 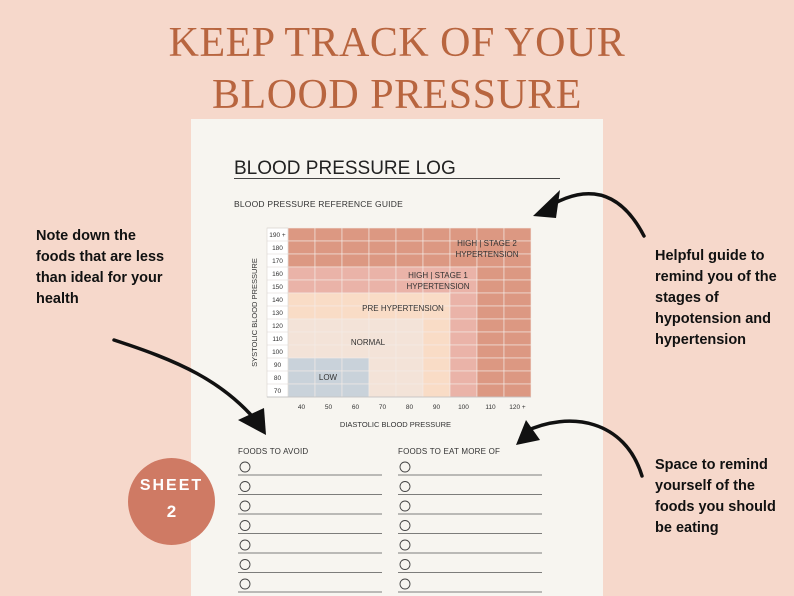 What do you see at coordinates (188, 384) in the screenshot?
I see `arrow-to-foods-avoid` at bounding box center [188, 384].